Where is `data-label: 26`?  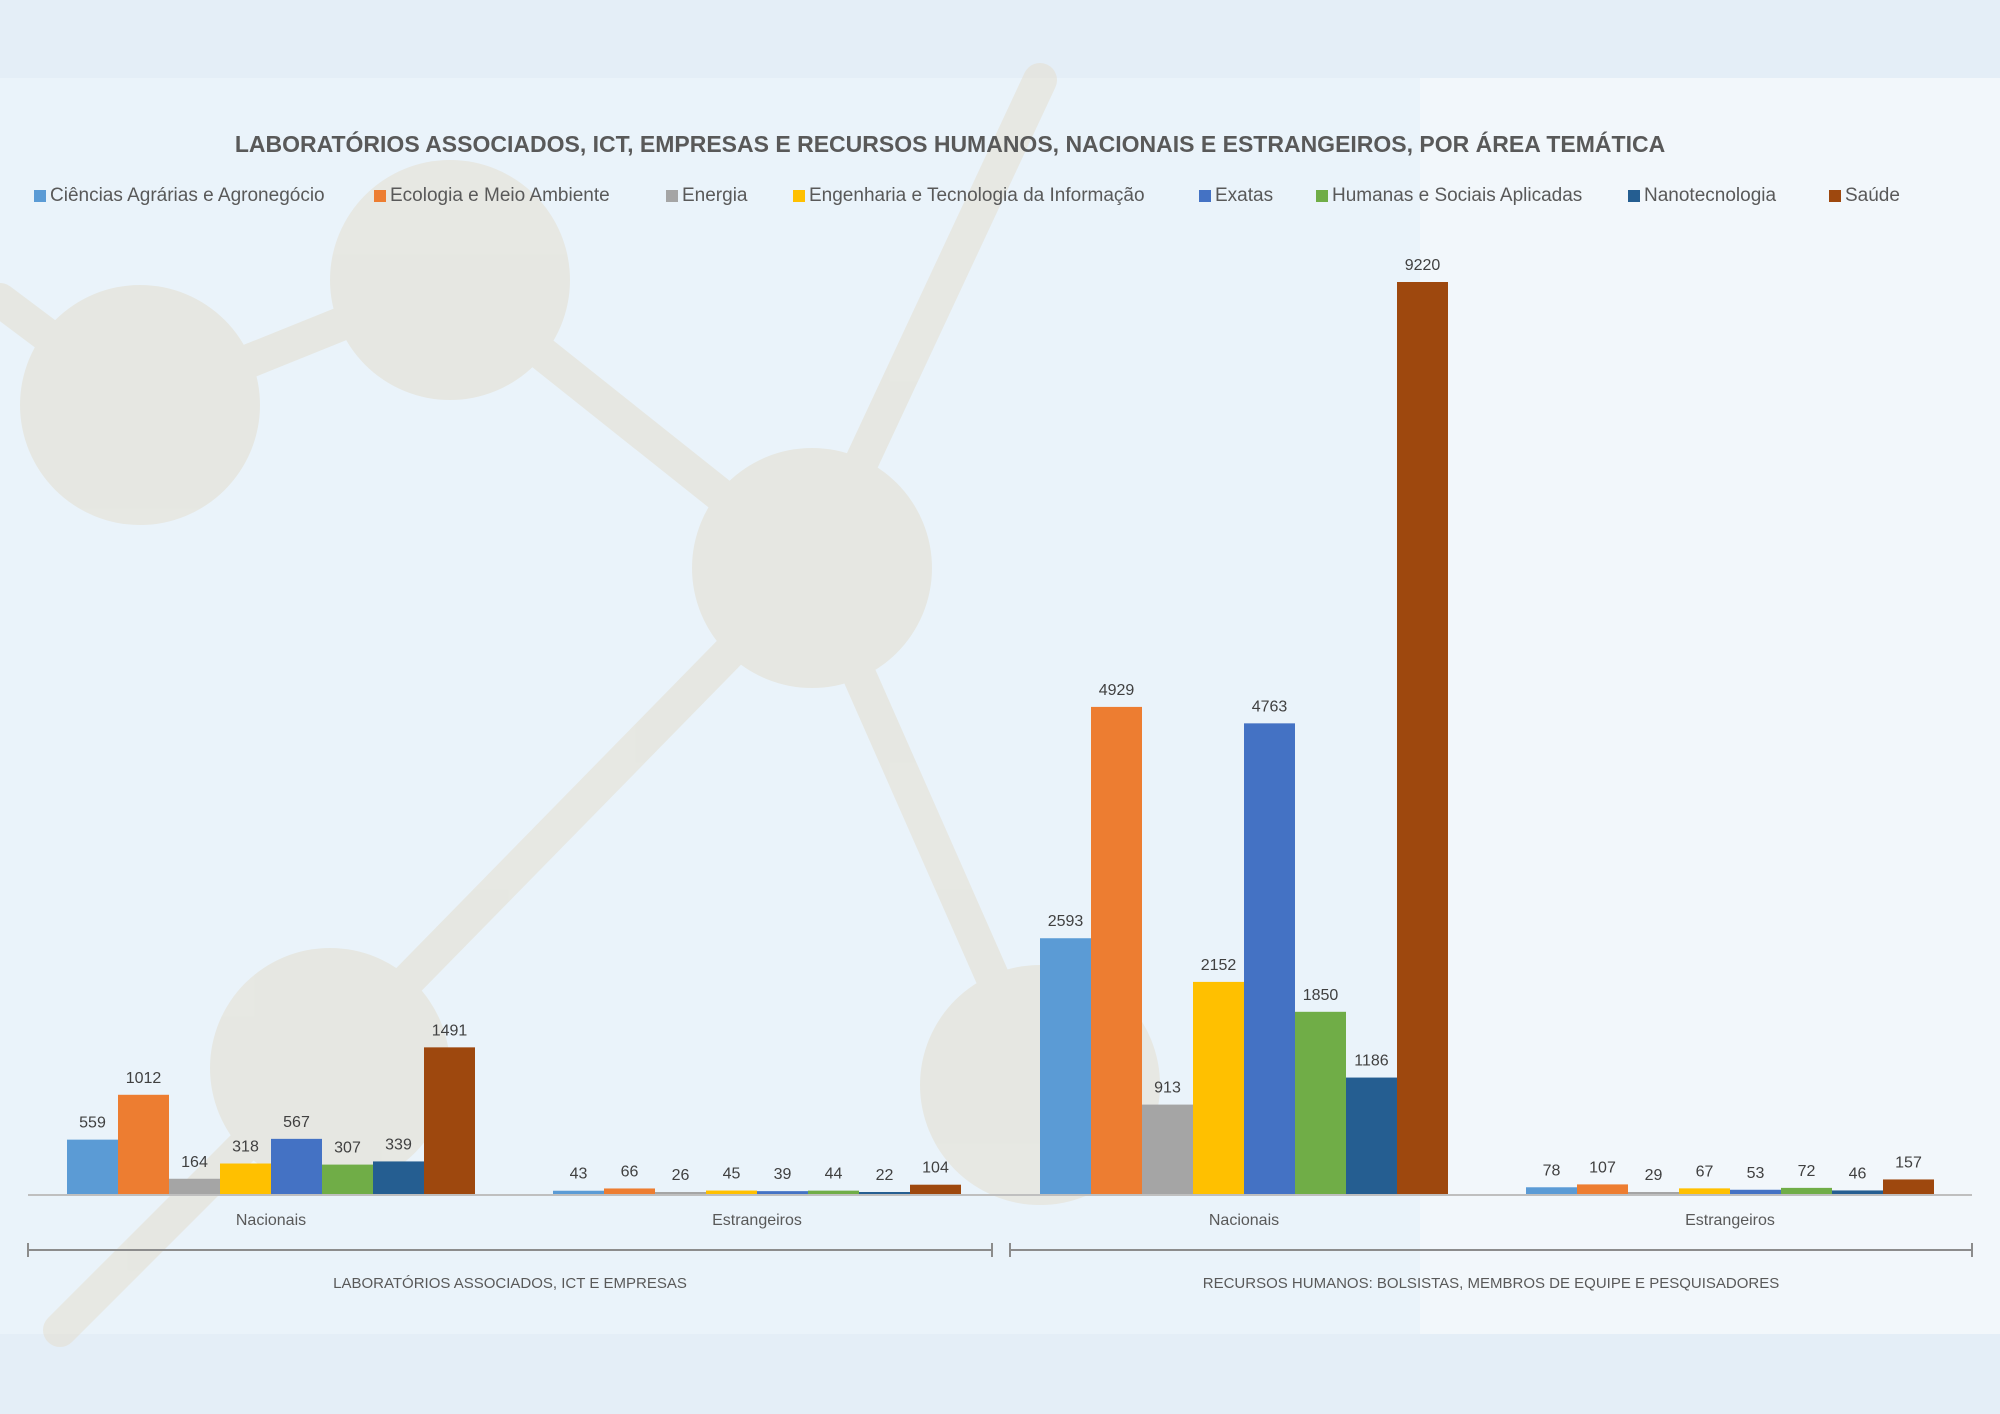 data-label: 26 is located at coordinates (681, 1175).